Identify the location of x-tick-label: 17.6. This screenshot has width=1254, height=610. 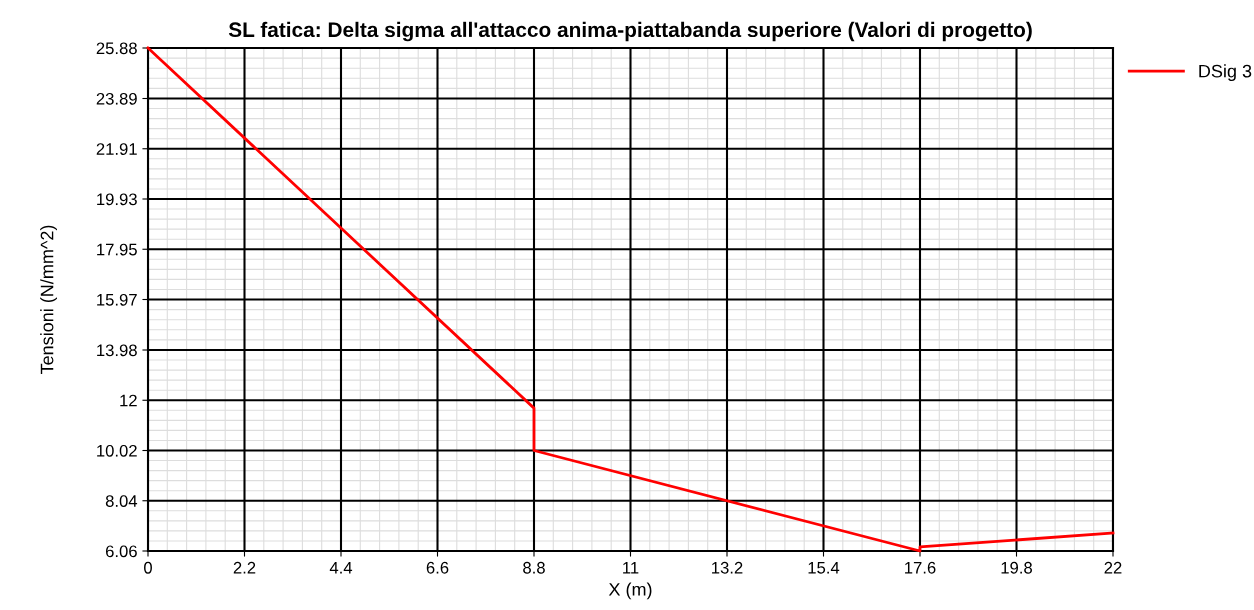
(920, 567).